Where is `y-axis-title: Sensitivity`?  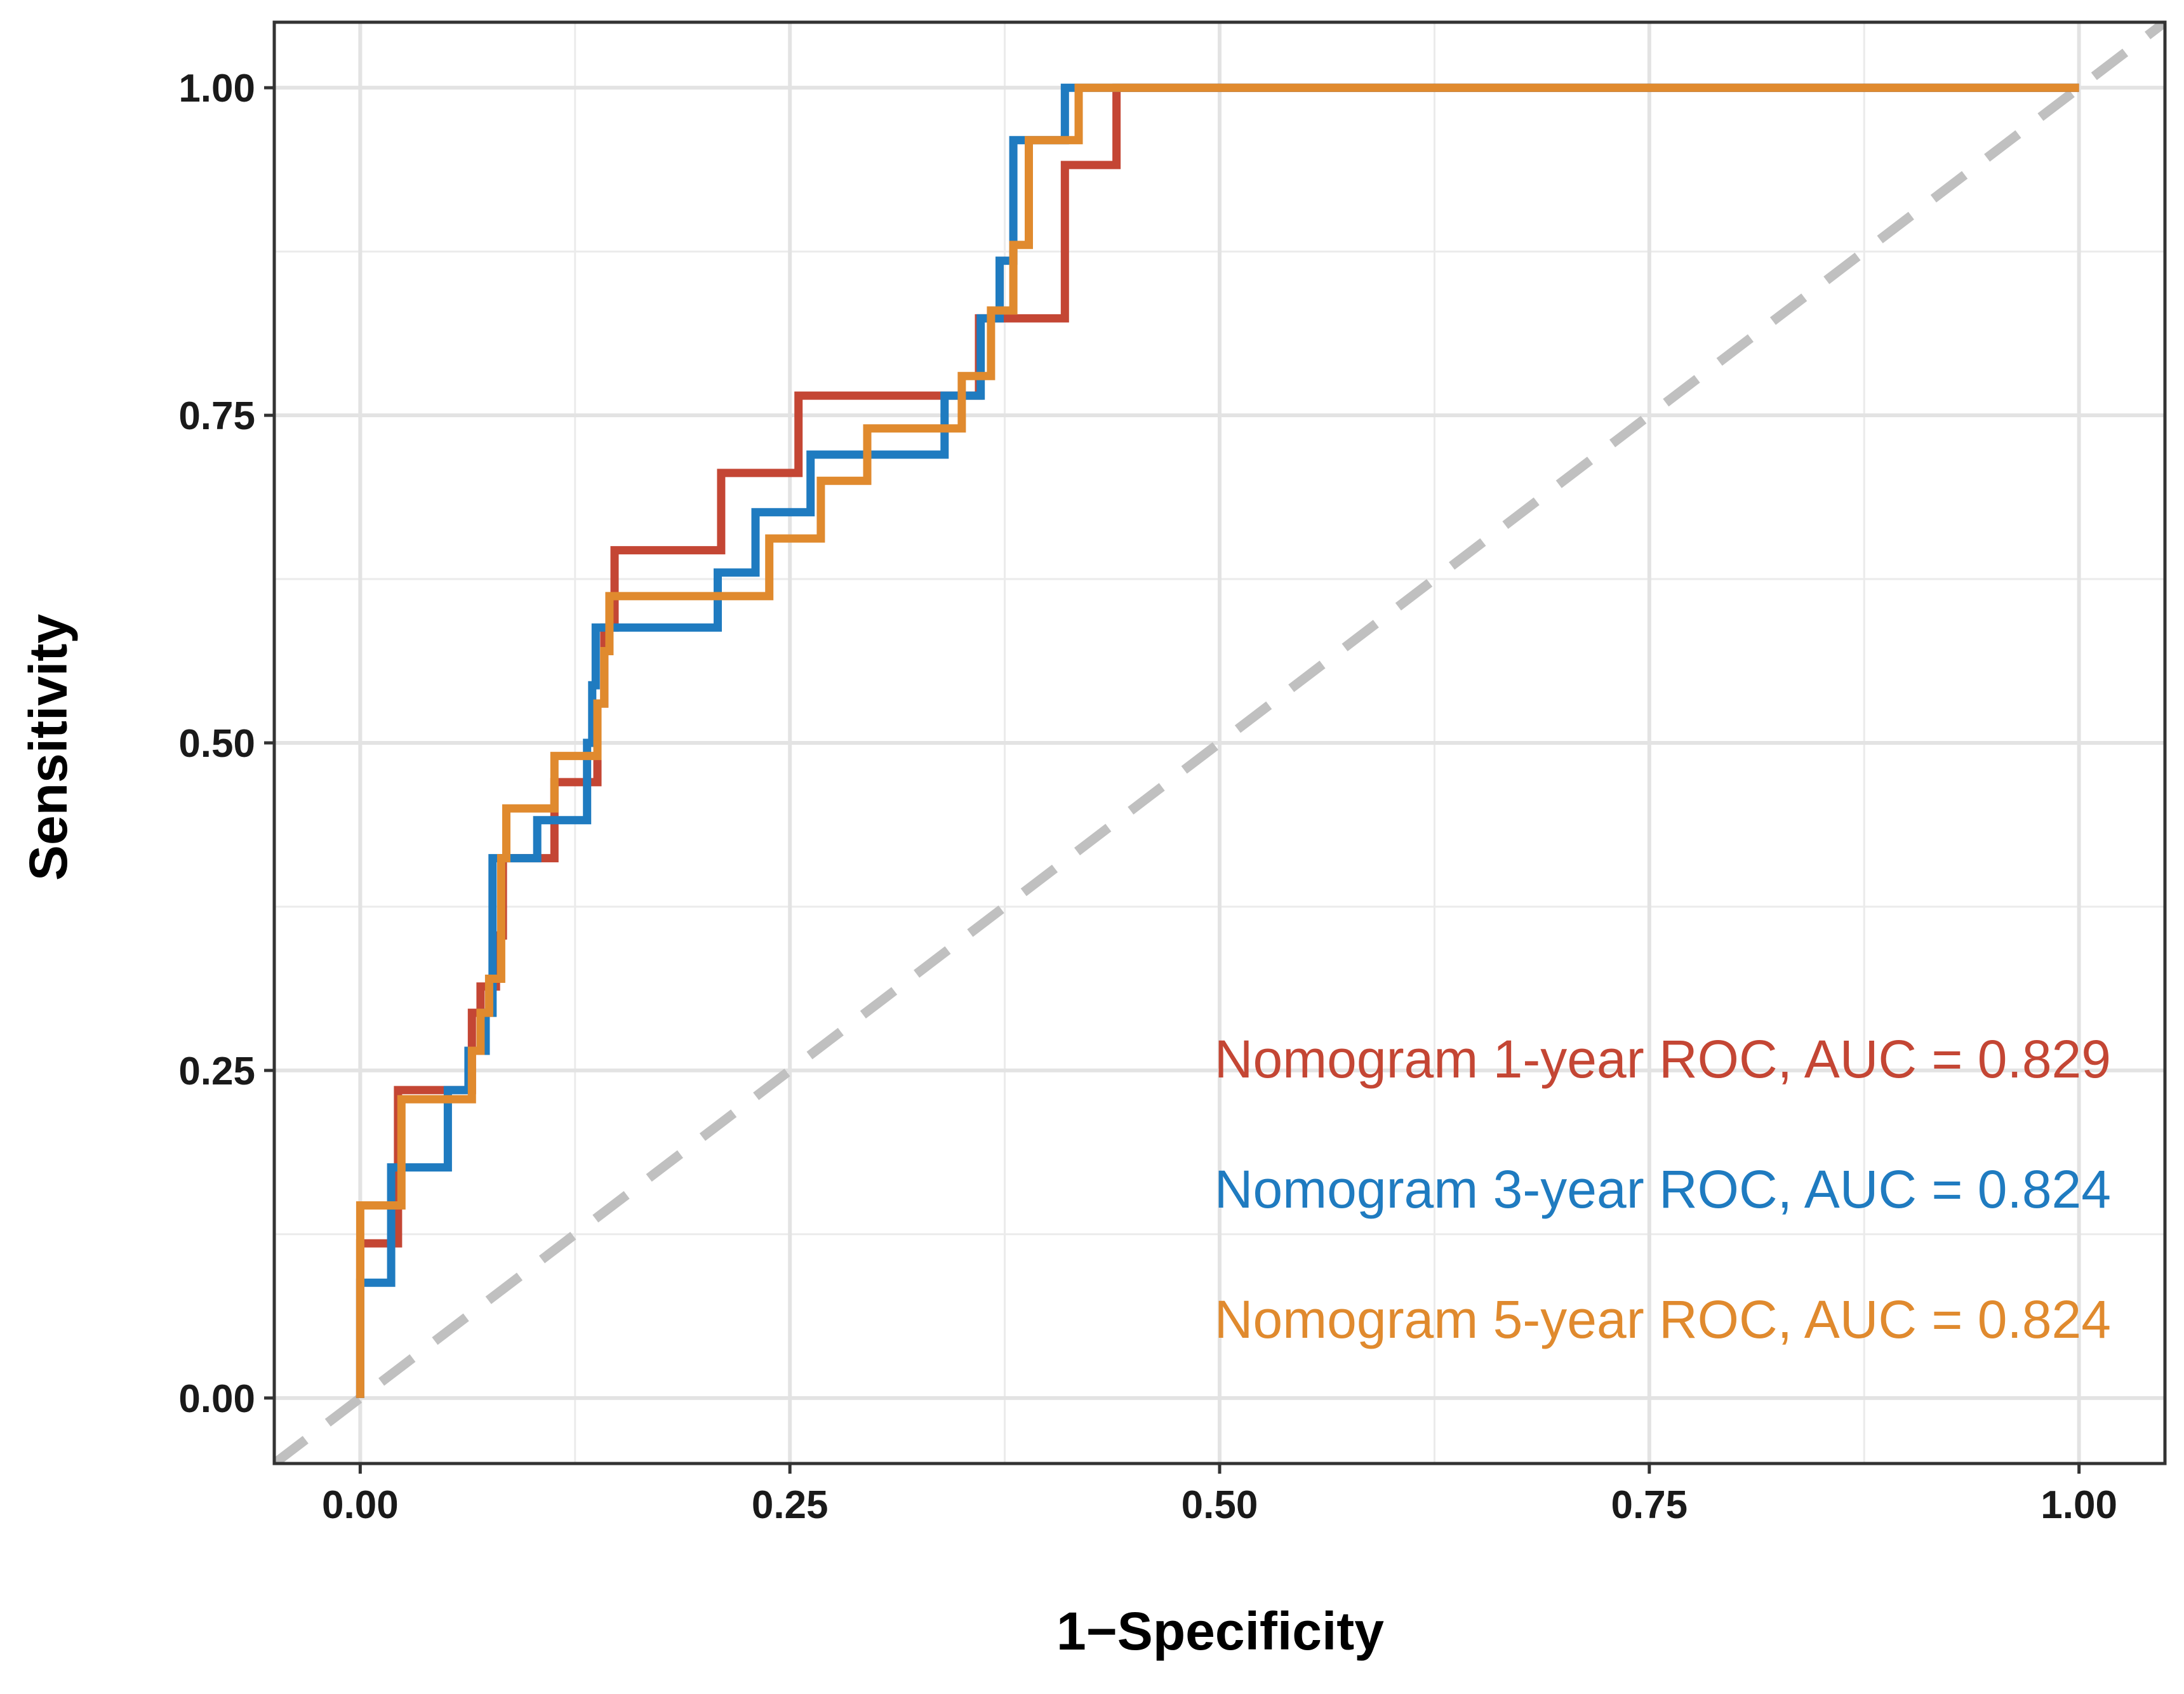 y-axis-title: Sensitivity is located at coordinates (48, 747).